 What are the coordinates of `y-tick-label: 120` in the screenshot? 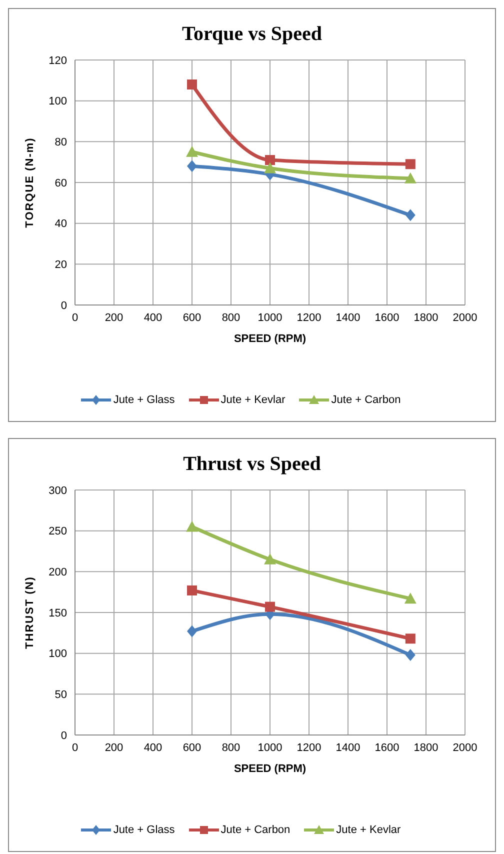 It's located at (57, 60).